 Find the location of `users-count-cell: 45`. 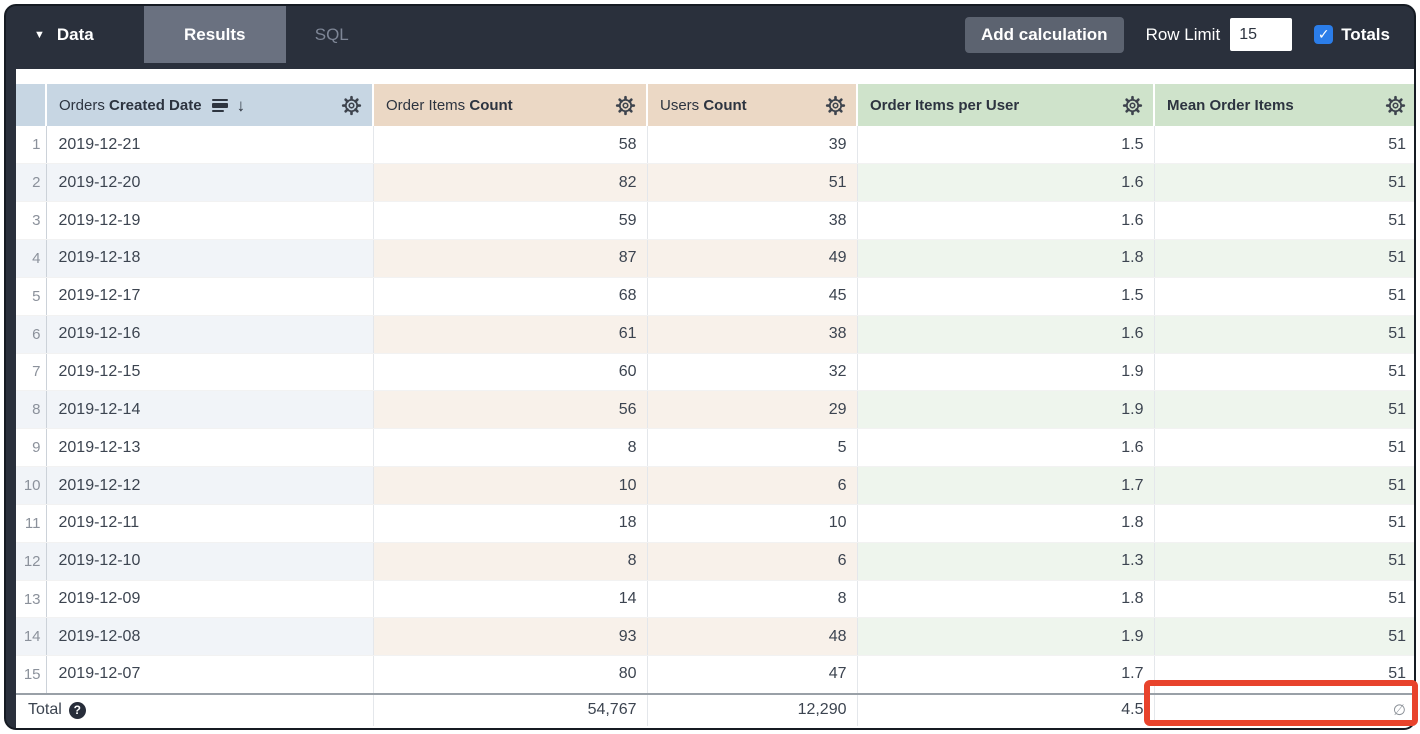

users-count-cell: 45 is located at coordinates (752, 296).